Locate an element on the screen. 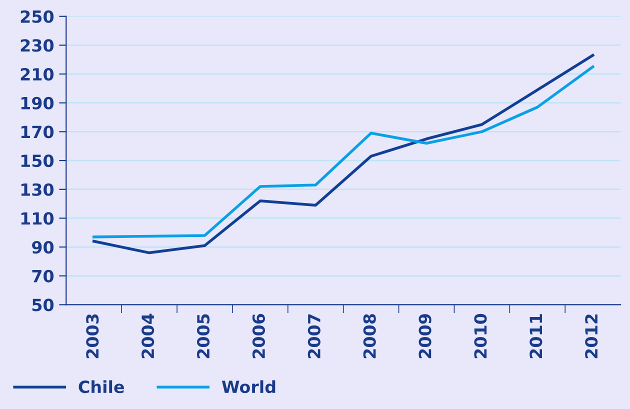  y-tick-label: 150 is located at coordinates (37, 161).